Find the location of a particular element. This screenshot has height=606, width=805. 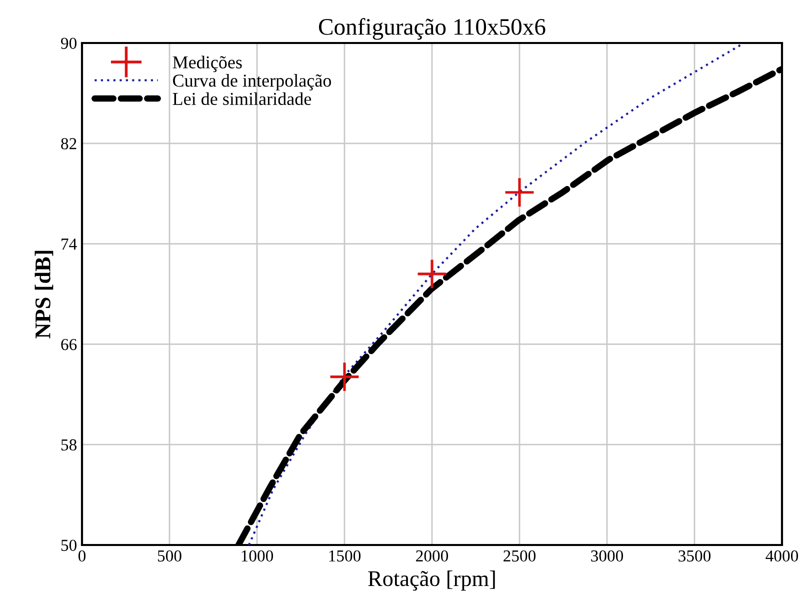

y-axis-title: NPS [dB] is located at coordinates (44, 294).